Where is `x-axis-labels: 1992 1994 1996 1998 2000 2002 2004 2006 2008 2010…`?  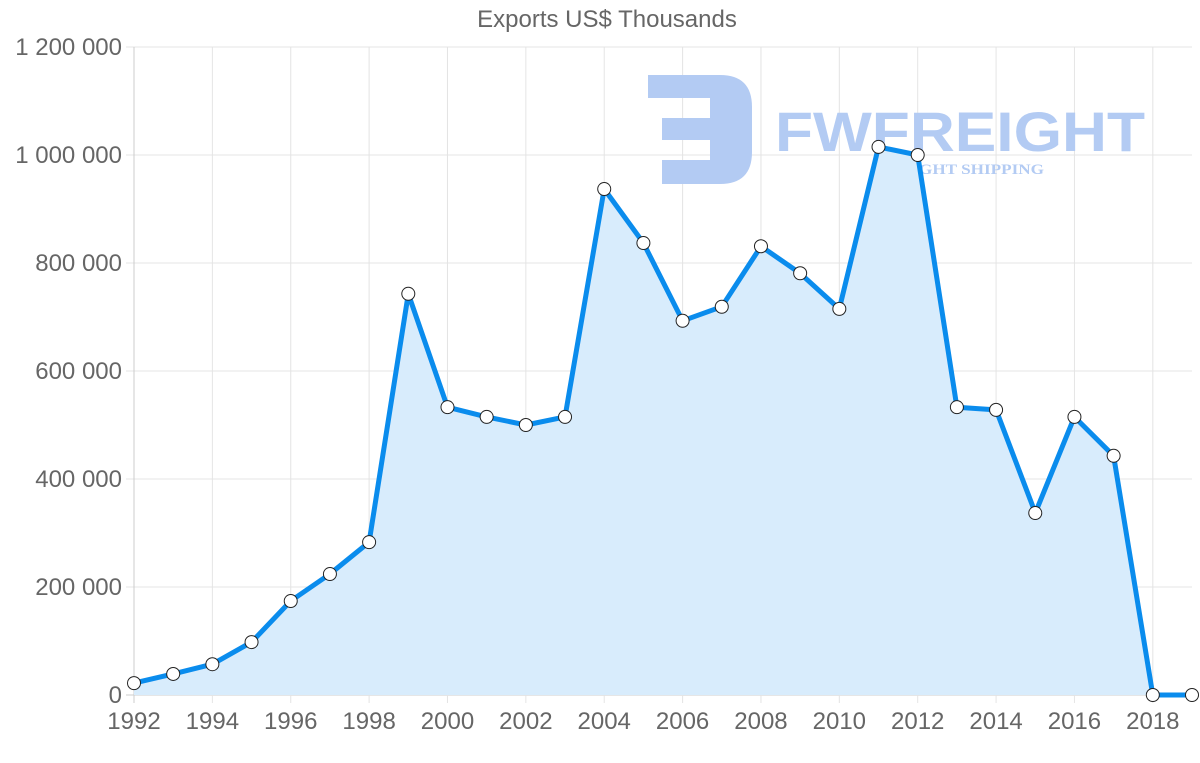
x-axis-labels: 1992 1994 1996 1998 2000 2002 2004 2006 2008 2010… is located at coordinates (643, 721).